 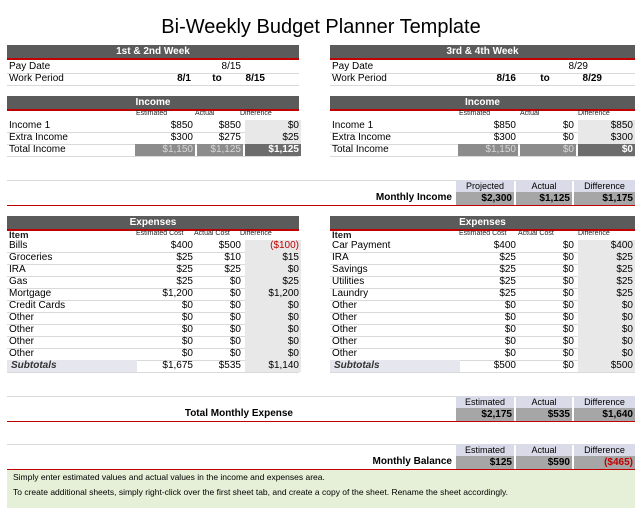 What do you see at coordinates (255, 78) in the screenshot?
I see `period-to: 8/15` at bounding box center [255, 78].